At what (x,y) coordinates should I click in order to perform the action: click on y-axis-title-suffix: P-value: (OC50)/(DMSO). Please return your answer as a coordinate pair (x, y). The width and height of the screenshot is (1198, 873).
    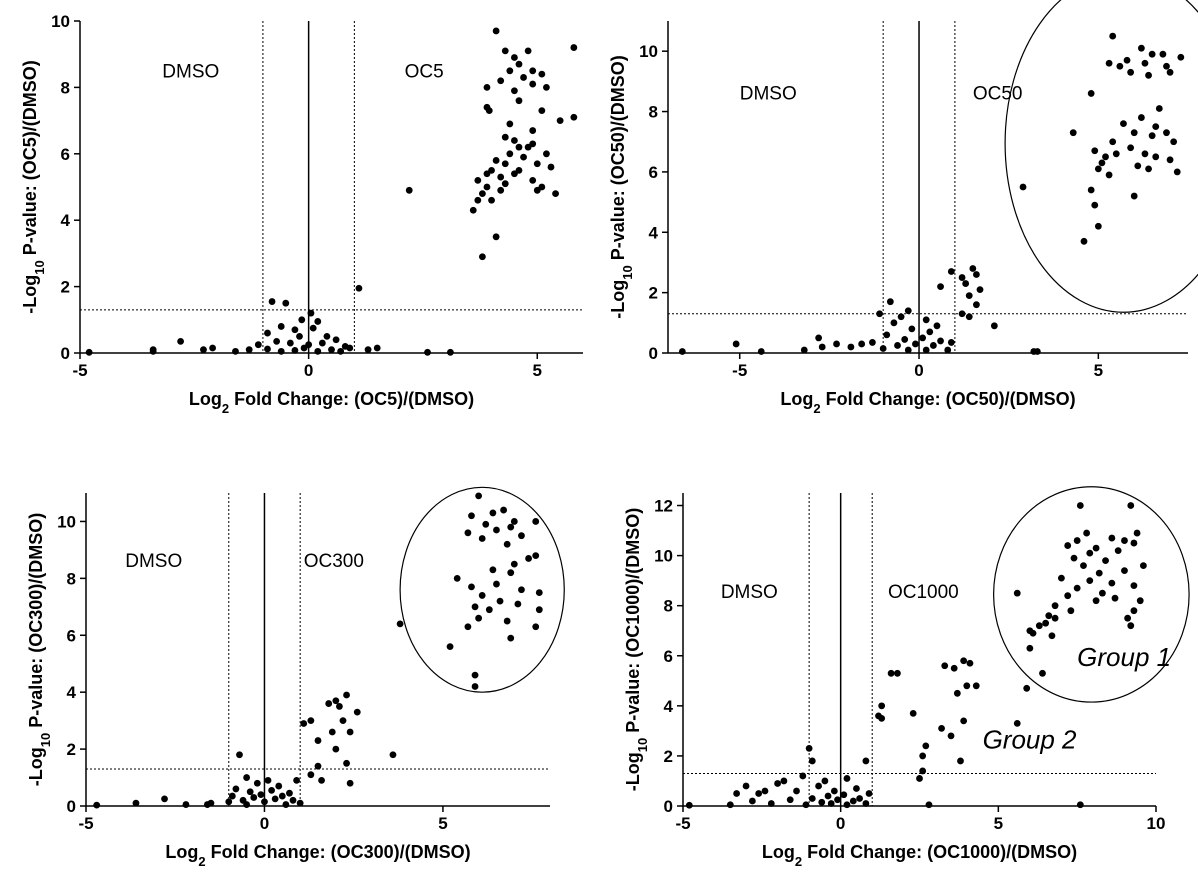
    Looking at the image, I should click on (618, 160).